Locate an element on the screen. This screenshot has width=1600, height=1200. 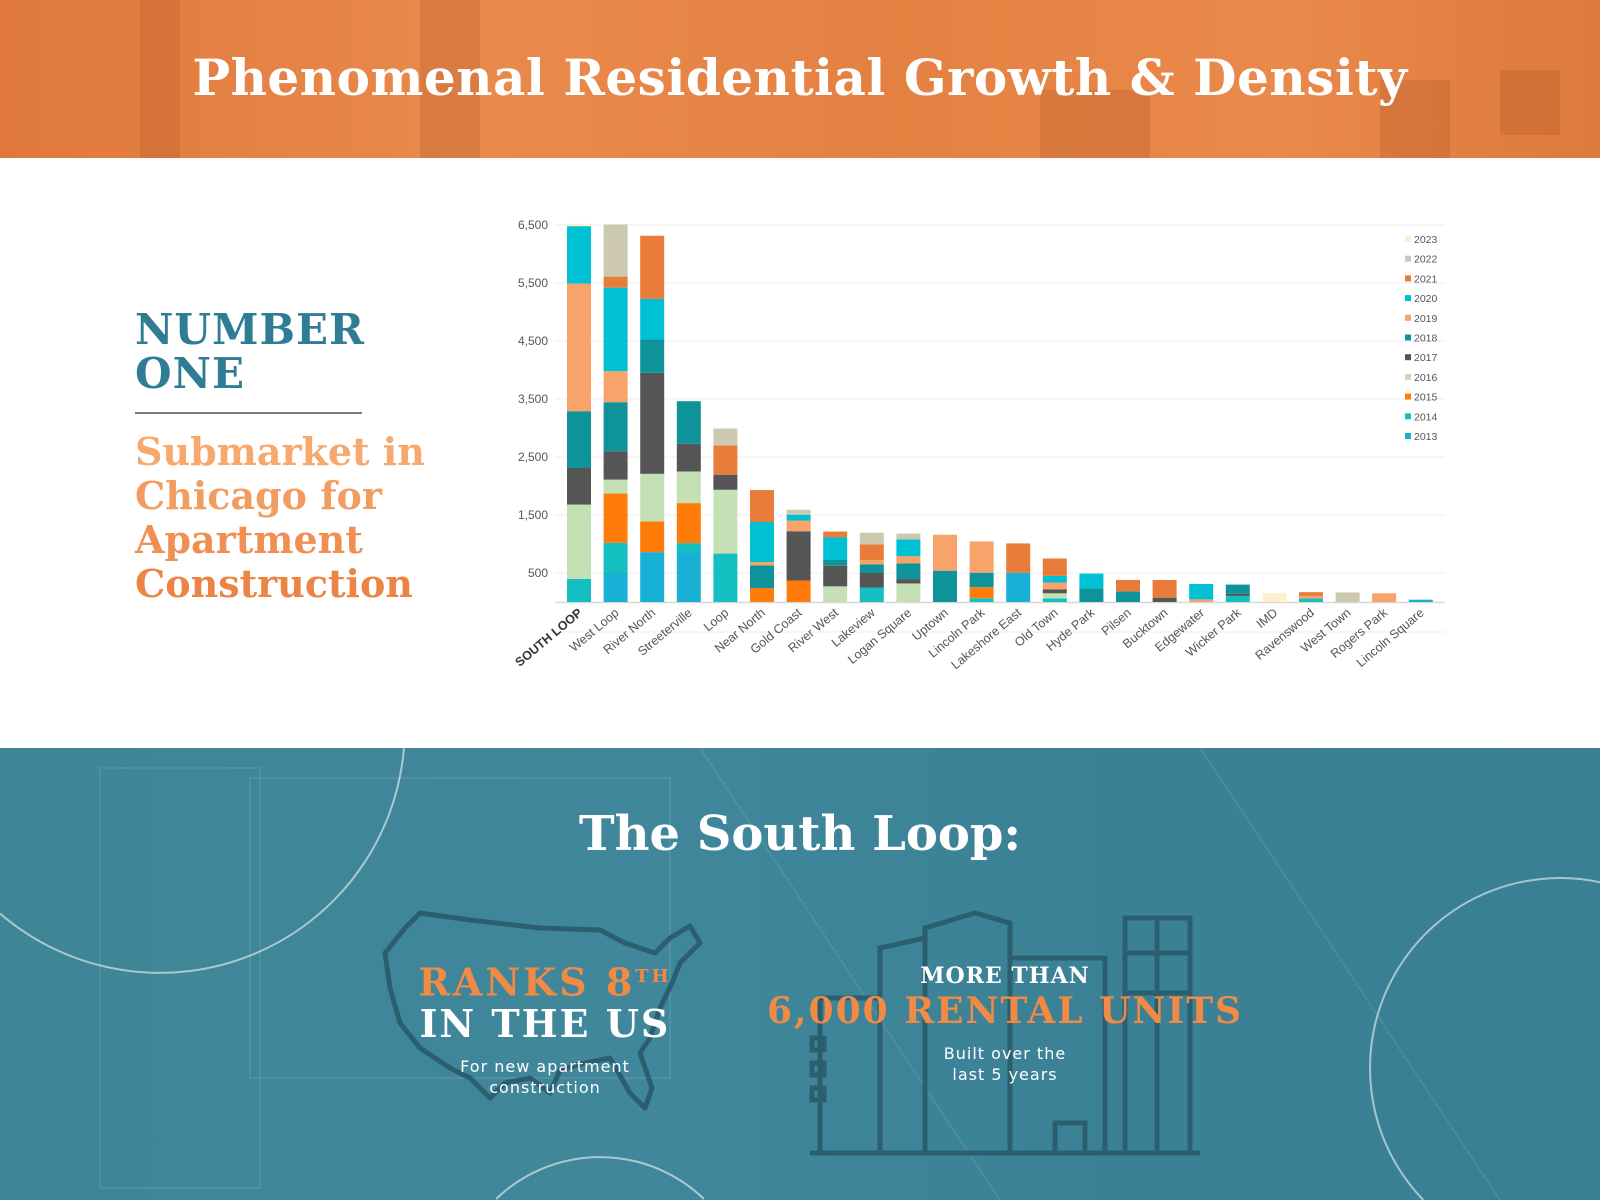
decorative-circle is located at coordinates (600, 1178).